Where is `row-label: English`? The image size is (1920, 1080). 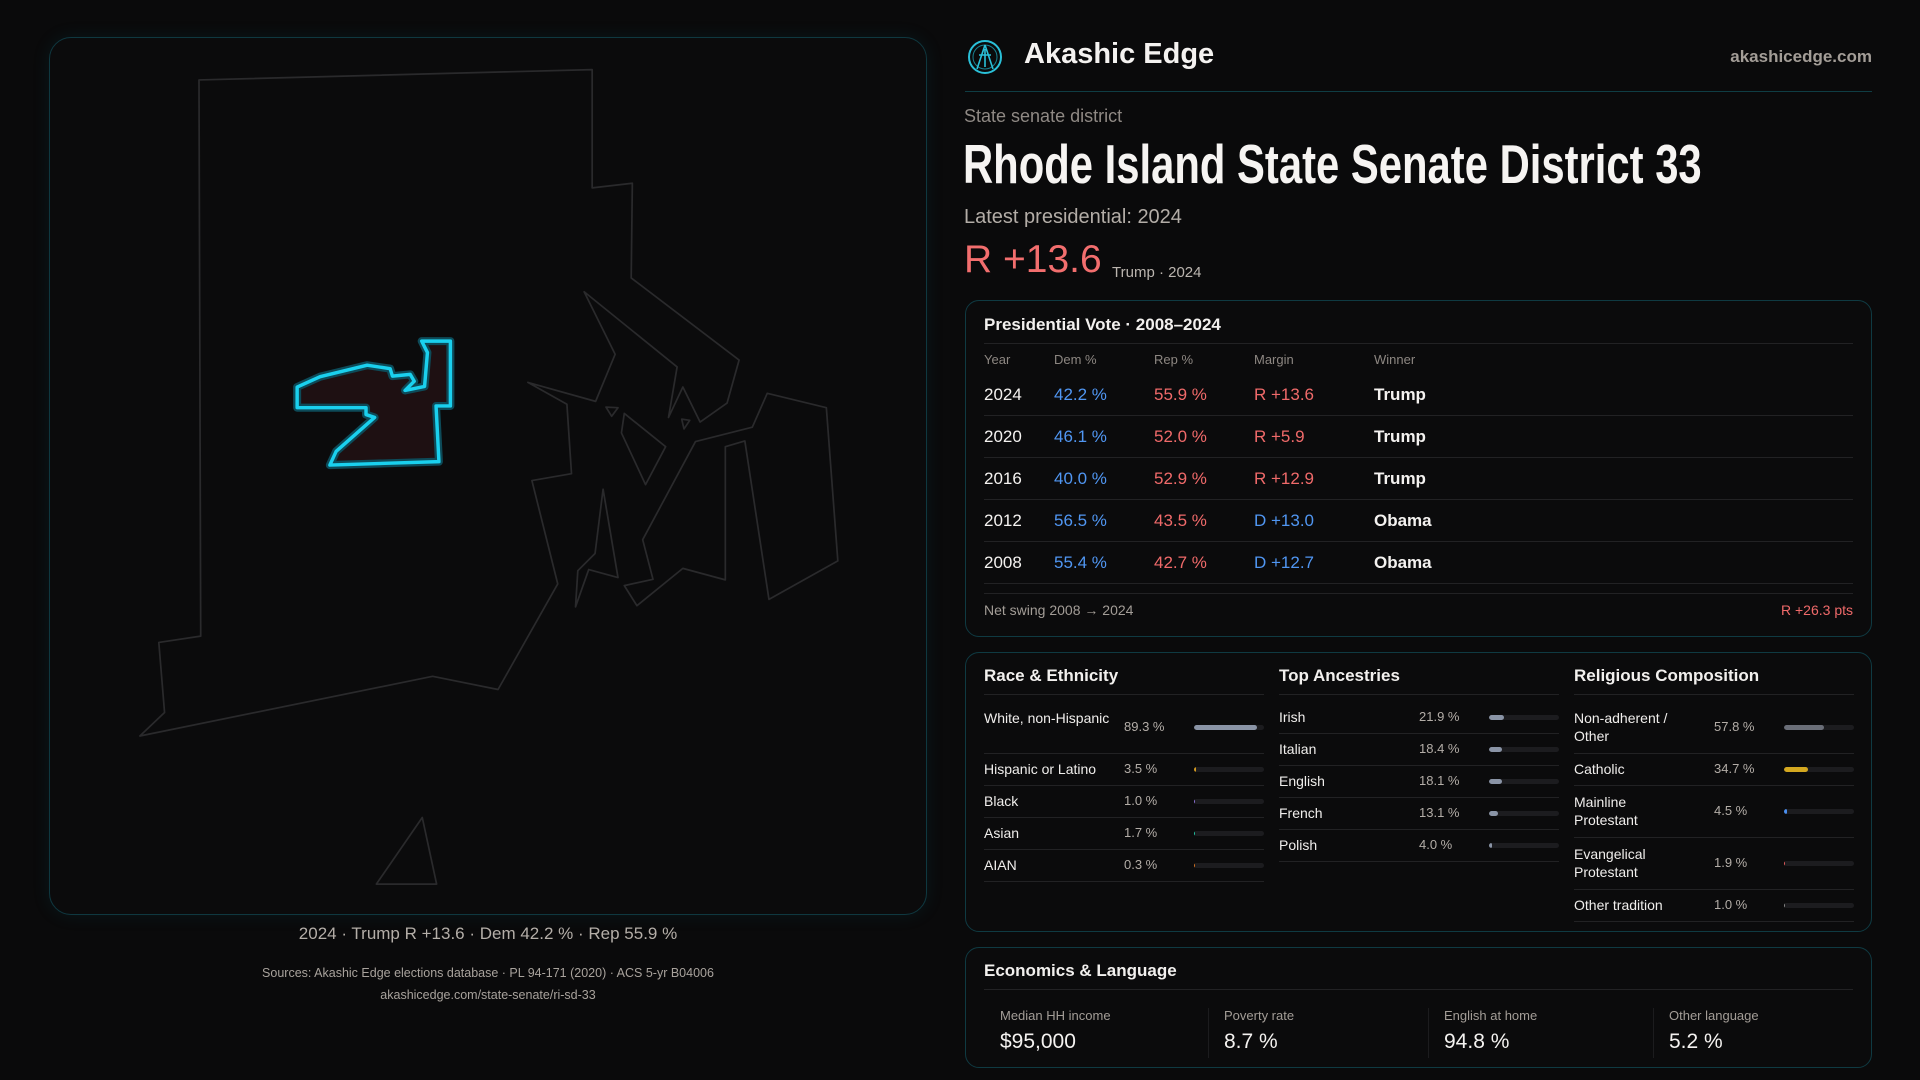 row-label: English is located at coordinates (1302, 781).